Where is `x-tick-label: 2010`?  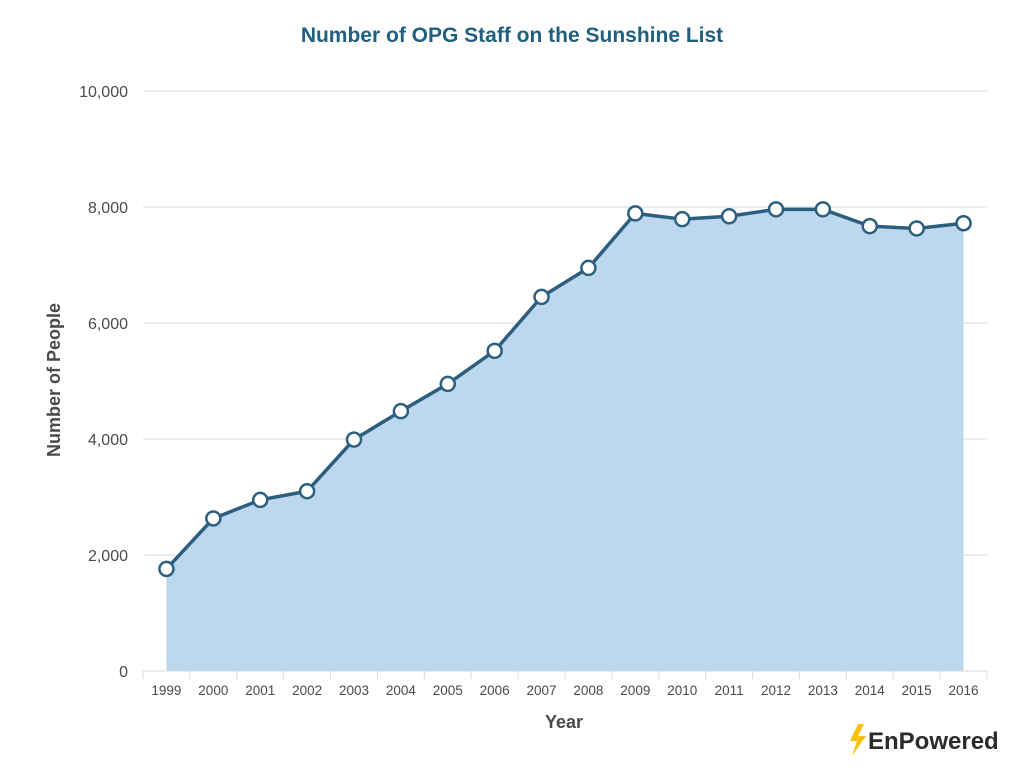 x-tick-label: 2010 is located at coordinates (682, 690).